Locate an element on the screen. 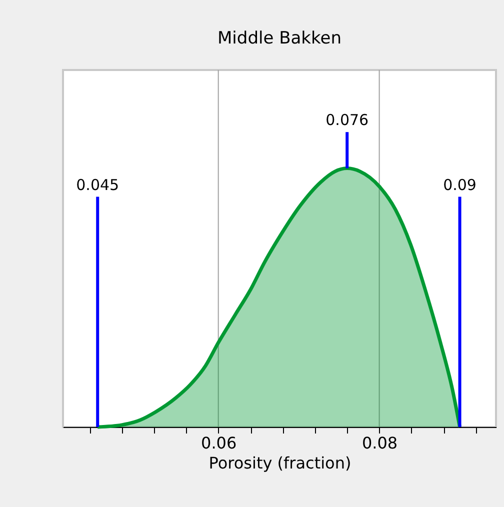  chart-title: Middle Bakken is located at coordinates (280, 38).